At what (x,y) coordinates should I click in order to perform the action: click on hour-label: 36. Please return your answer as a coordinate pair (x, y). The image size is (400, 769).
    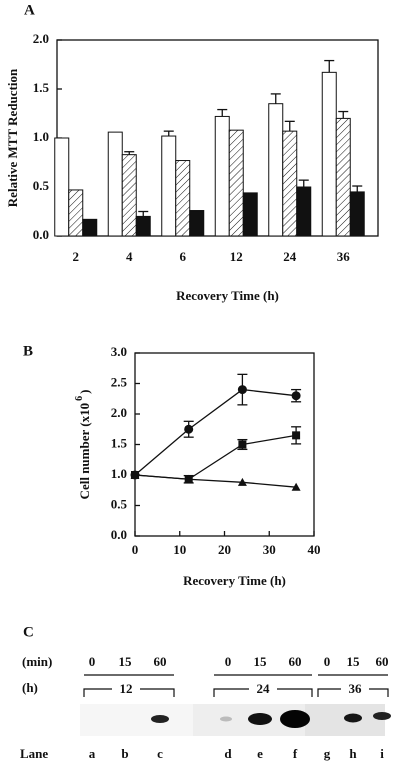
    Looking at the image, I should click on (356, 688).